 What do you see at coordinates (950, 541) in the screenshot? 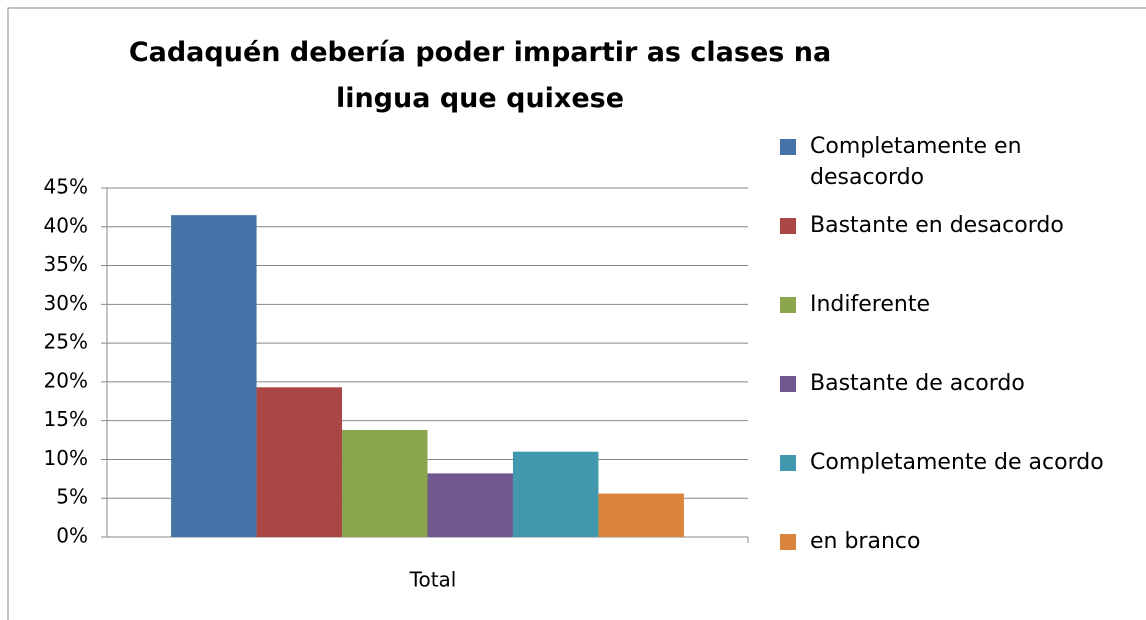
I see `legend-item: en branco` at bounding box center [950, 541].